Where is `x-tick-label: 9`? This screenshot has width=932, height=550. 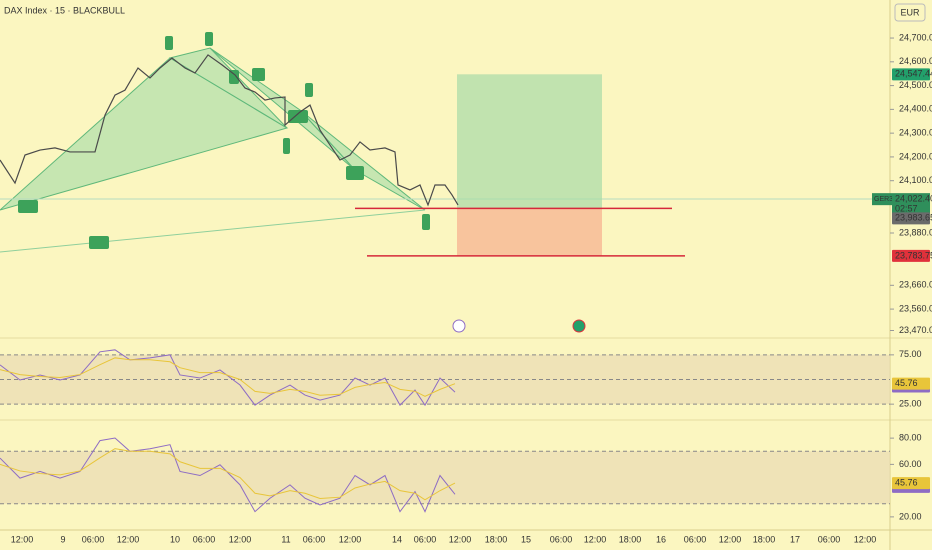 x-tick-label: 9 is located at coordinates (62, 539).